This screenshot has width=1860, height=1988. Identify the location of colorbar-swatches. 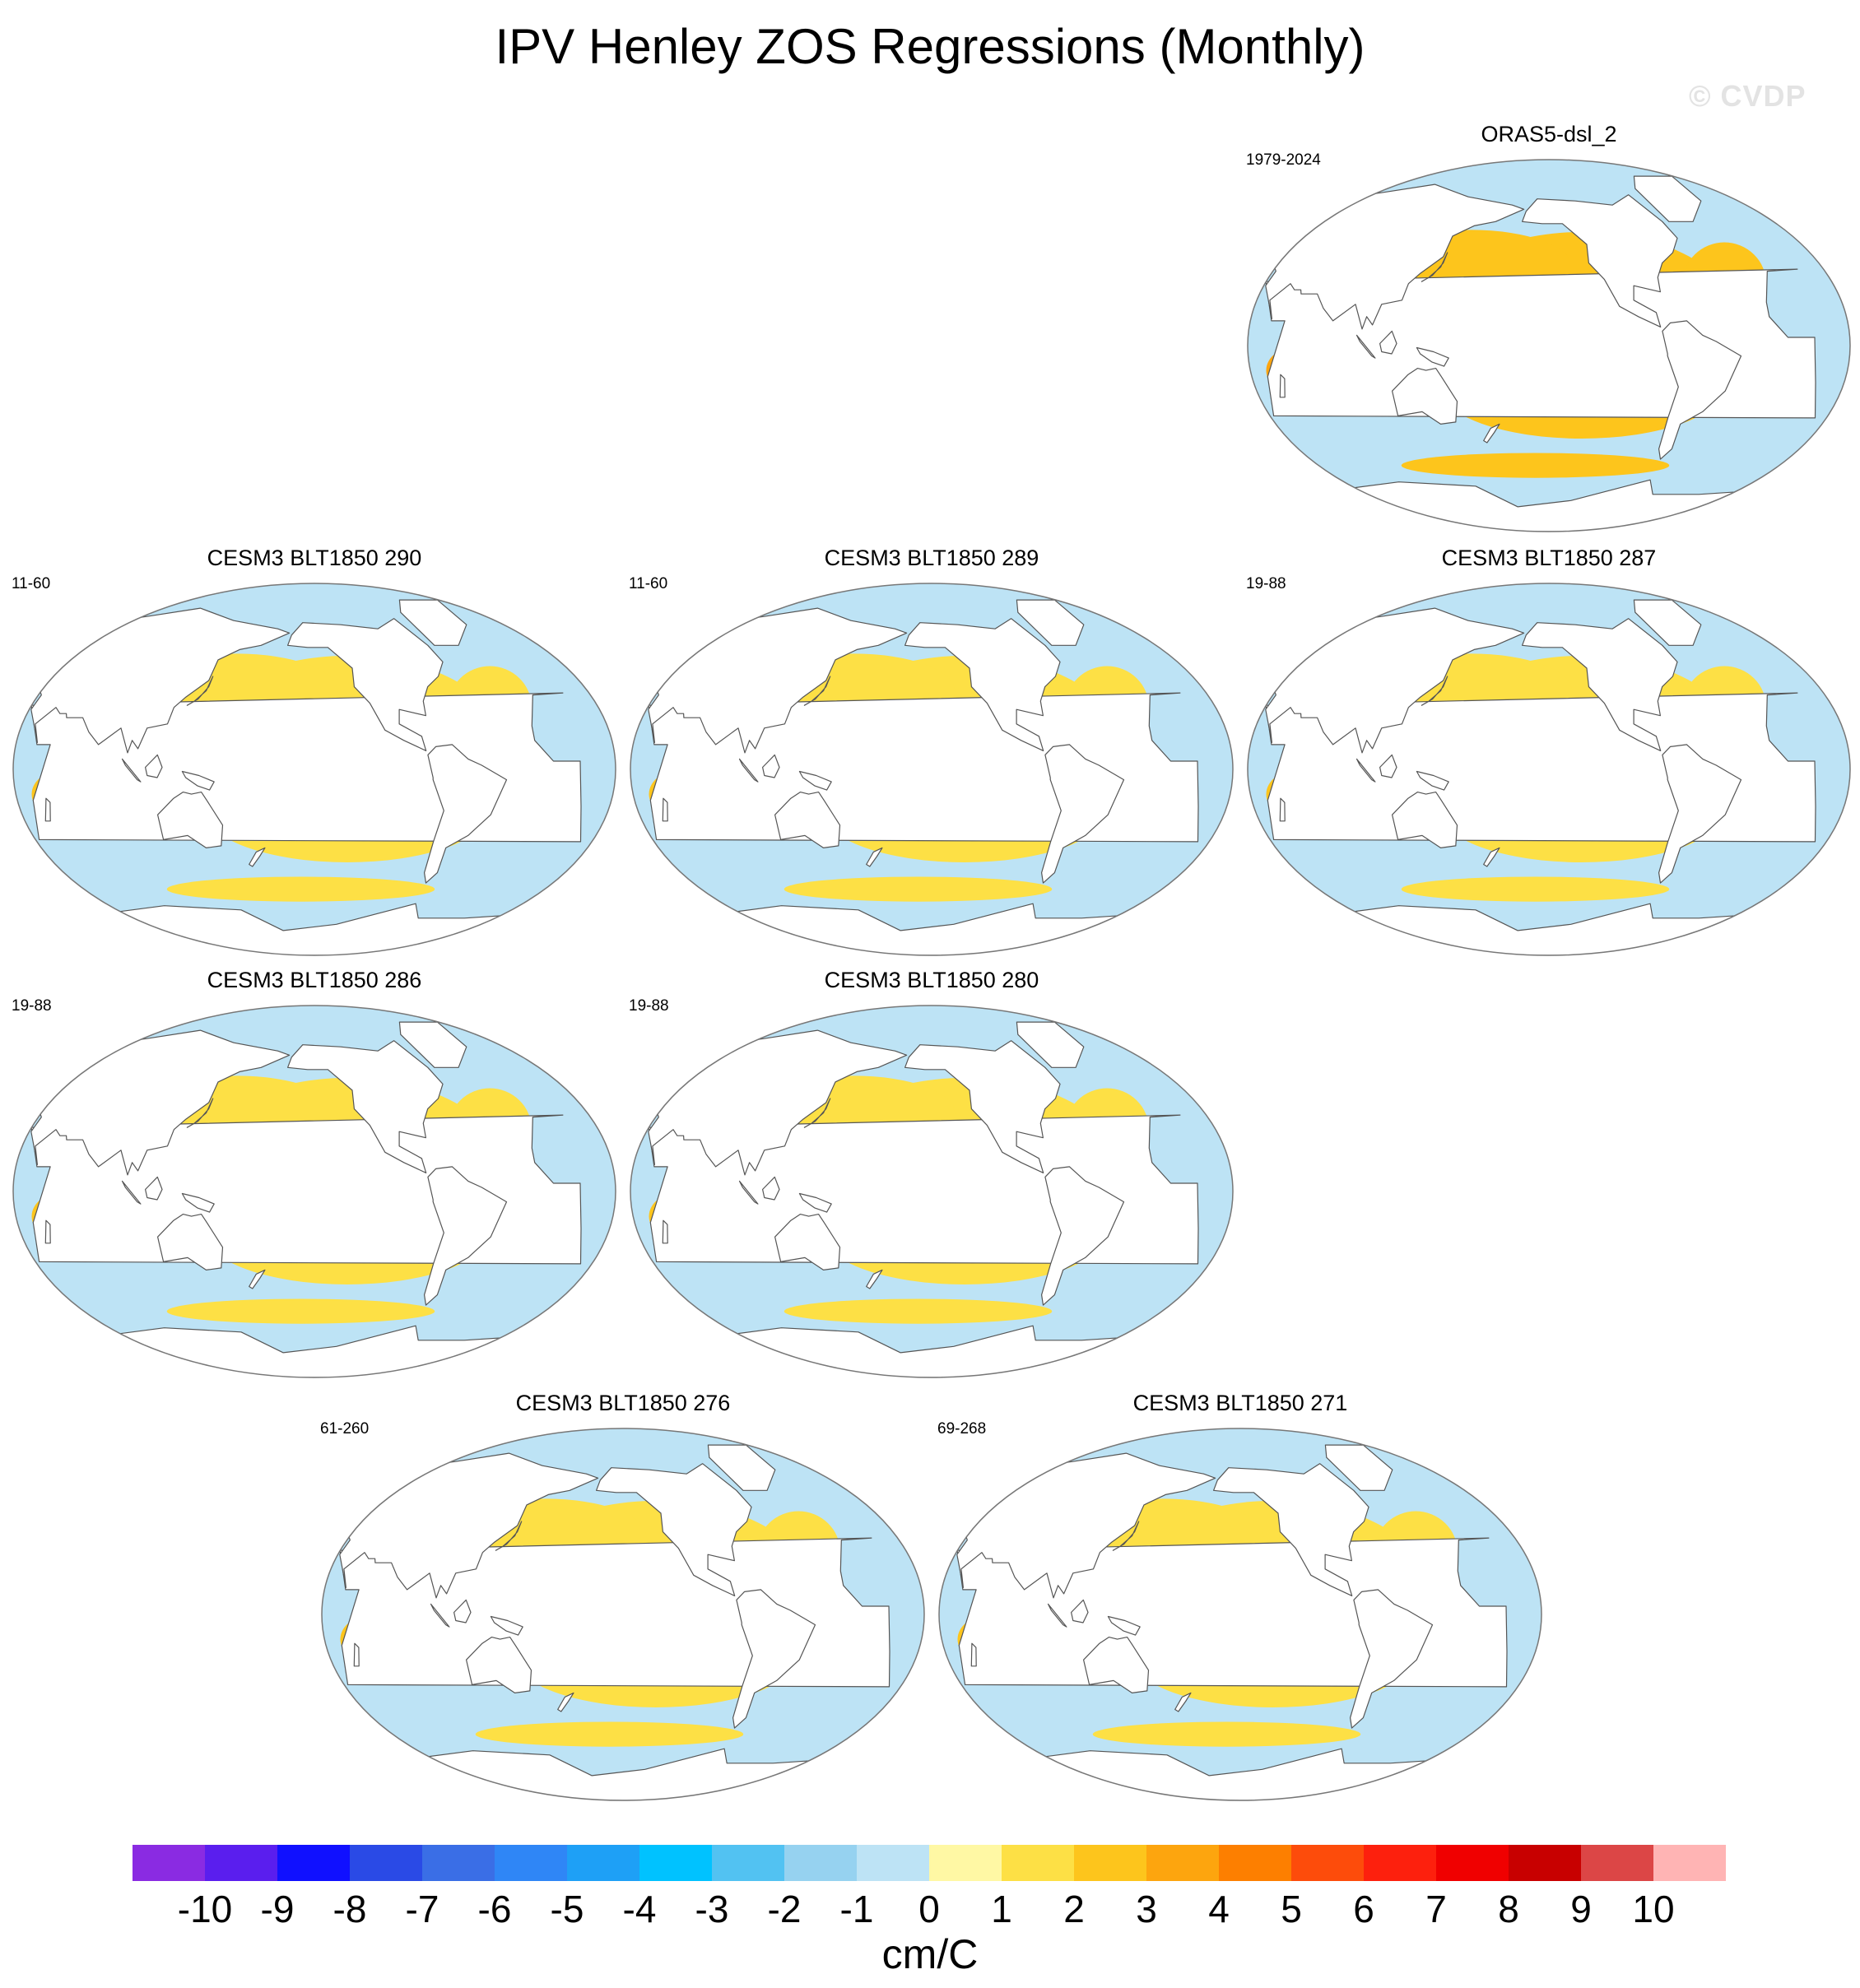
(929, 1863).